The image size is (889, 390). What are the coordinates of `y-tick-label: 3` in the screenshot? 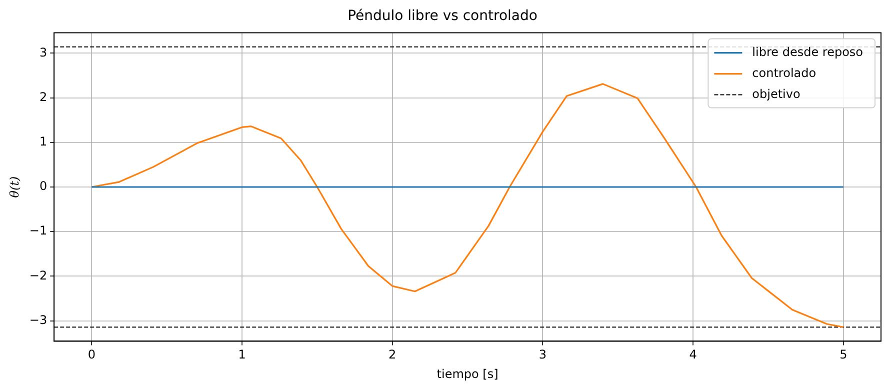 It's located at (43, 52).